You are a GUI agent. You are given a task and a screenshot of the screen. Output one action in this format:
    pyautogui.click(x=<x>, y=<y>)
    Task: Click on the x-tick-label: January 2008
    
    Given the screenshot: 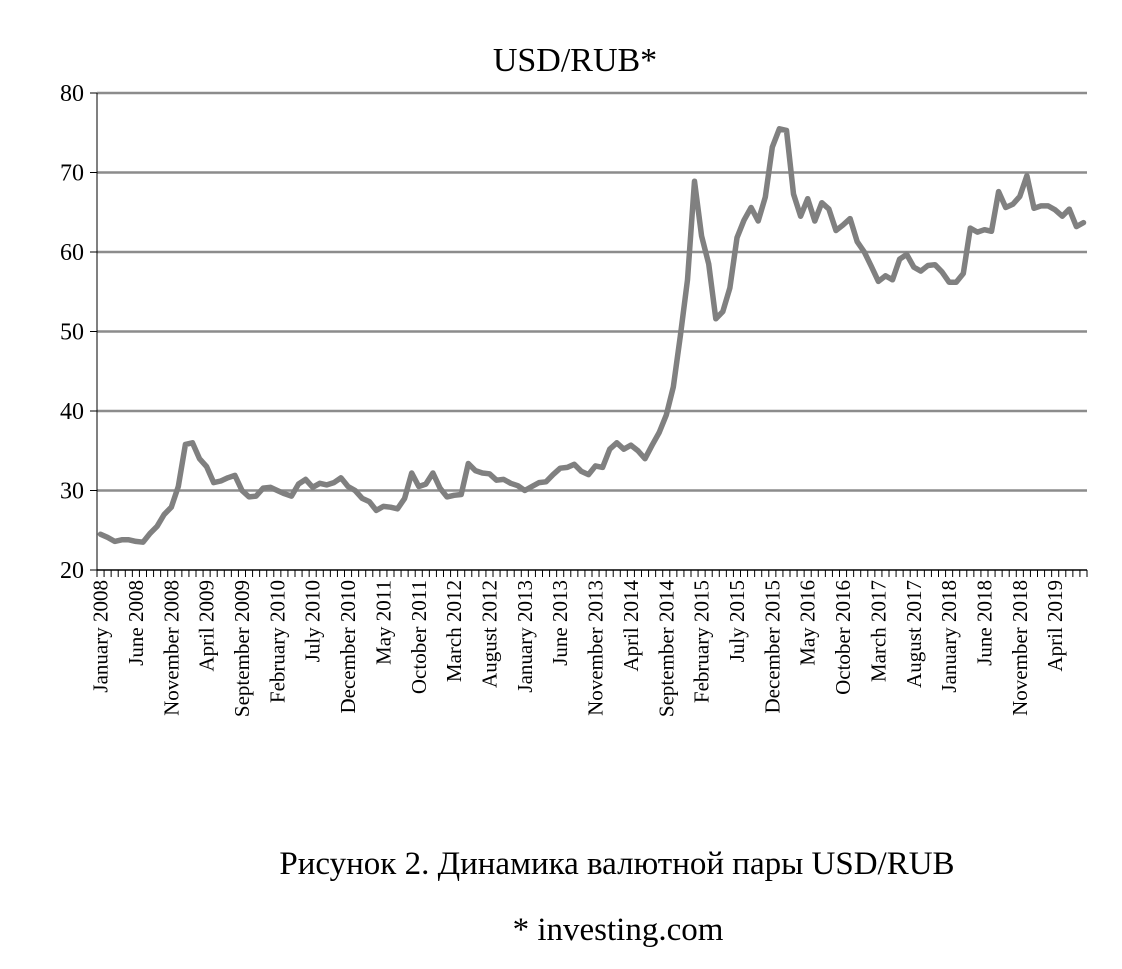 What is the action you would take?
    pyautogui.click(x=101, y=636)
    